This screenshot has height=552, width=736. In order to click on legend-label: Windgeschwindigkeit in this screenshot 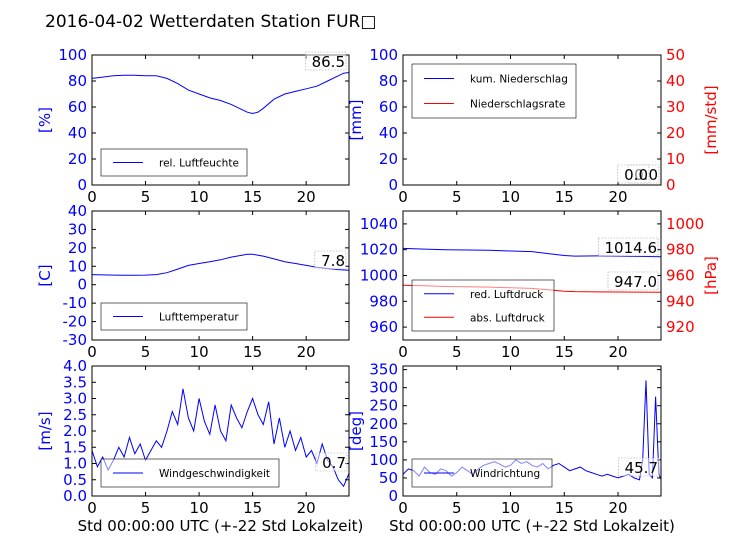, I will do `click(214, 474)`.